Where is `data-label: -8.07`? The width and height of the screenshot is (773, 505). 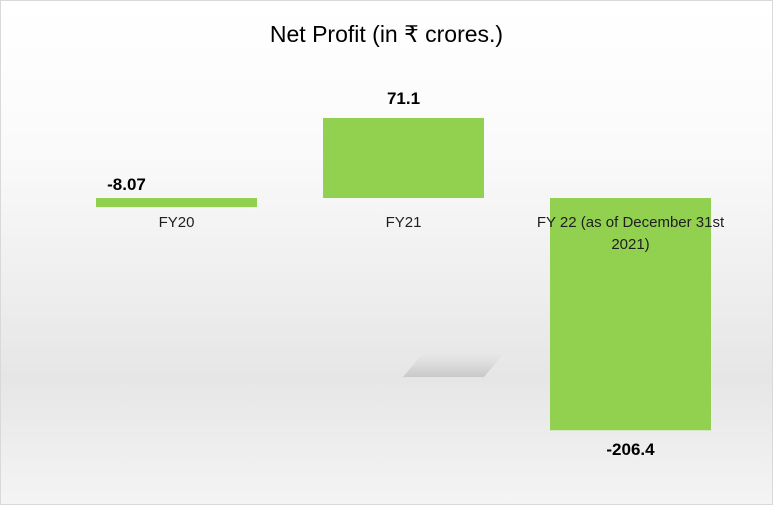 data-label: -8.07 is located at coordinates (126, 184).